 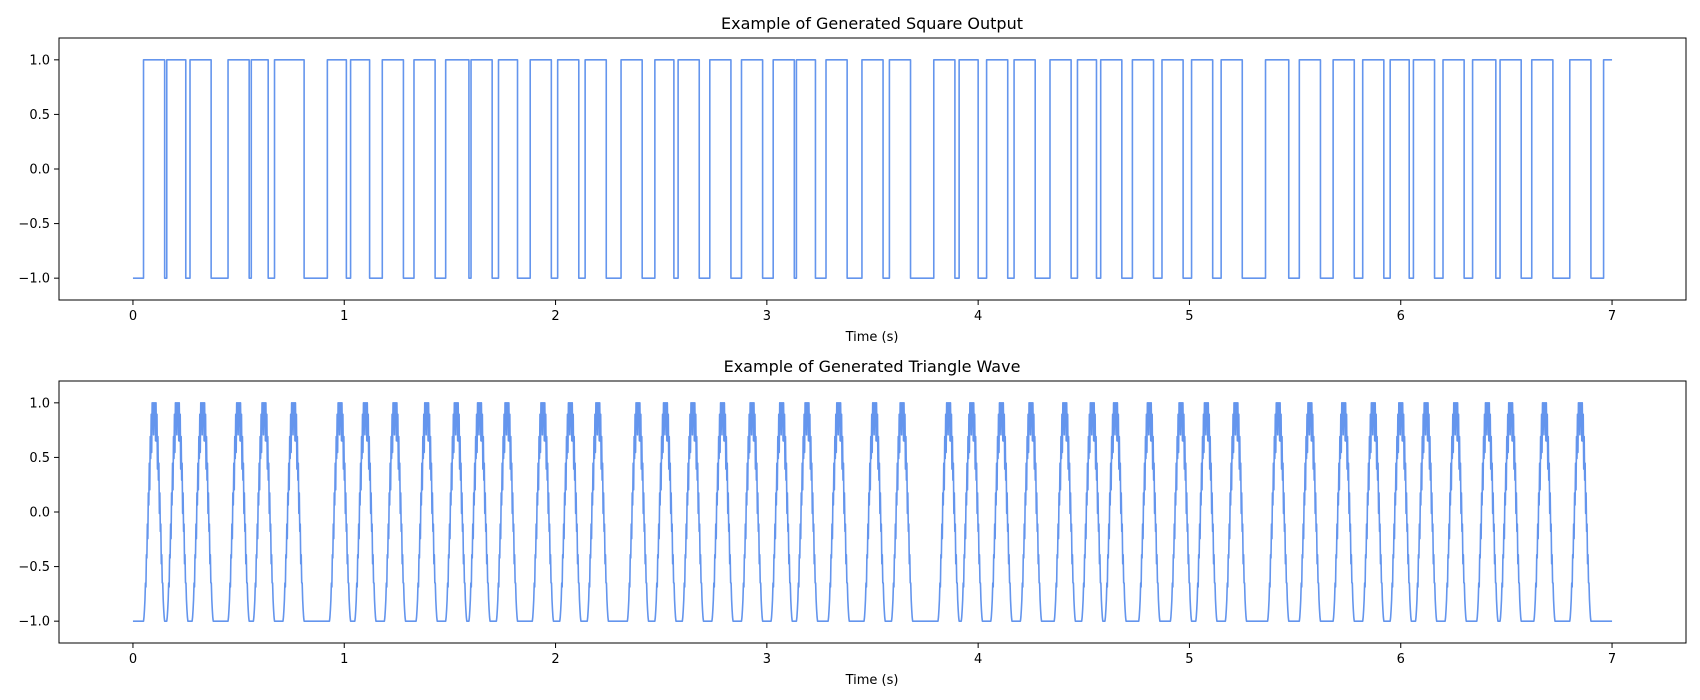 What do you see at coordinates (872, 23) in the screenshot?
I see `chart-title: Example of Generated Square Output` at bounding box center [872, 23].